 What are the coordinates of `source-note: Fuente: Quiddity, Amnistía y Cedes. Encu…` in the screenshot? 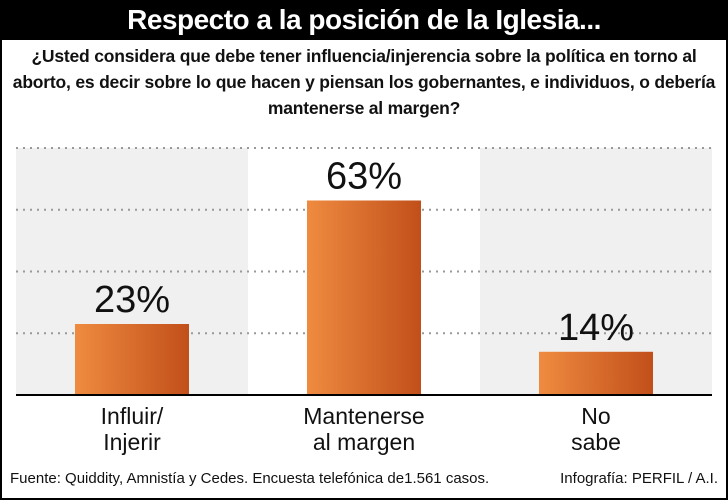 It's located at (250, 478).